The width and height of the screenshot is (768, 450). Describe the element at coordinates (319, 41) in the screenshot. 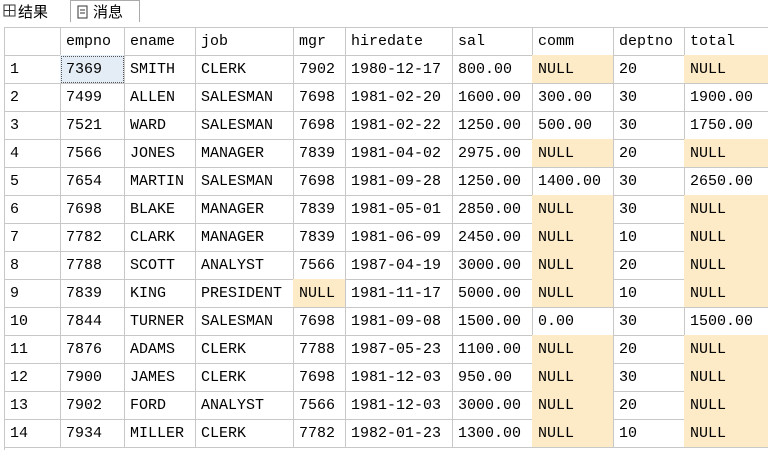

I see `column-header: mgr` at that location.